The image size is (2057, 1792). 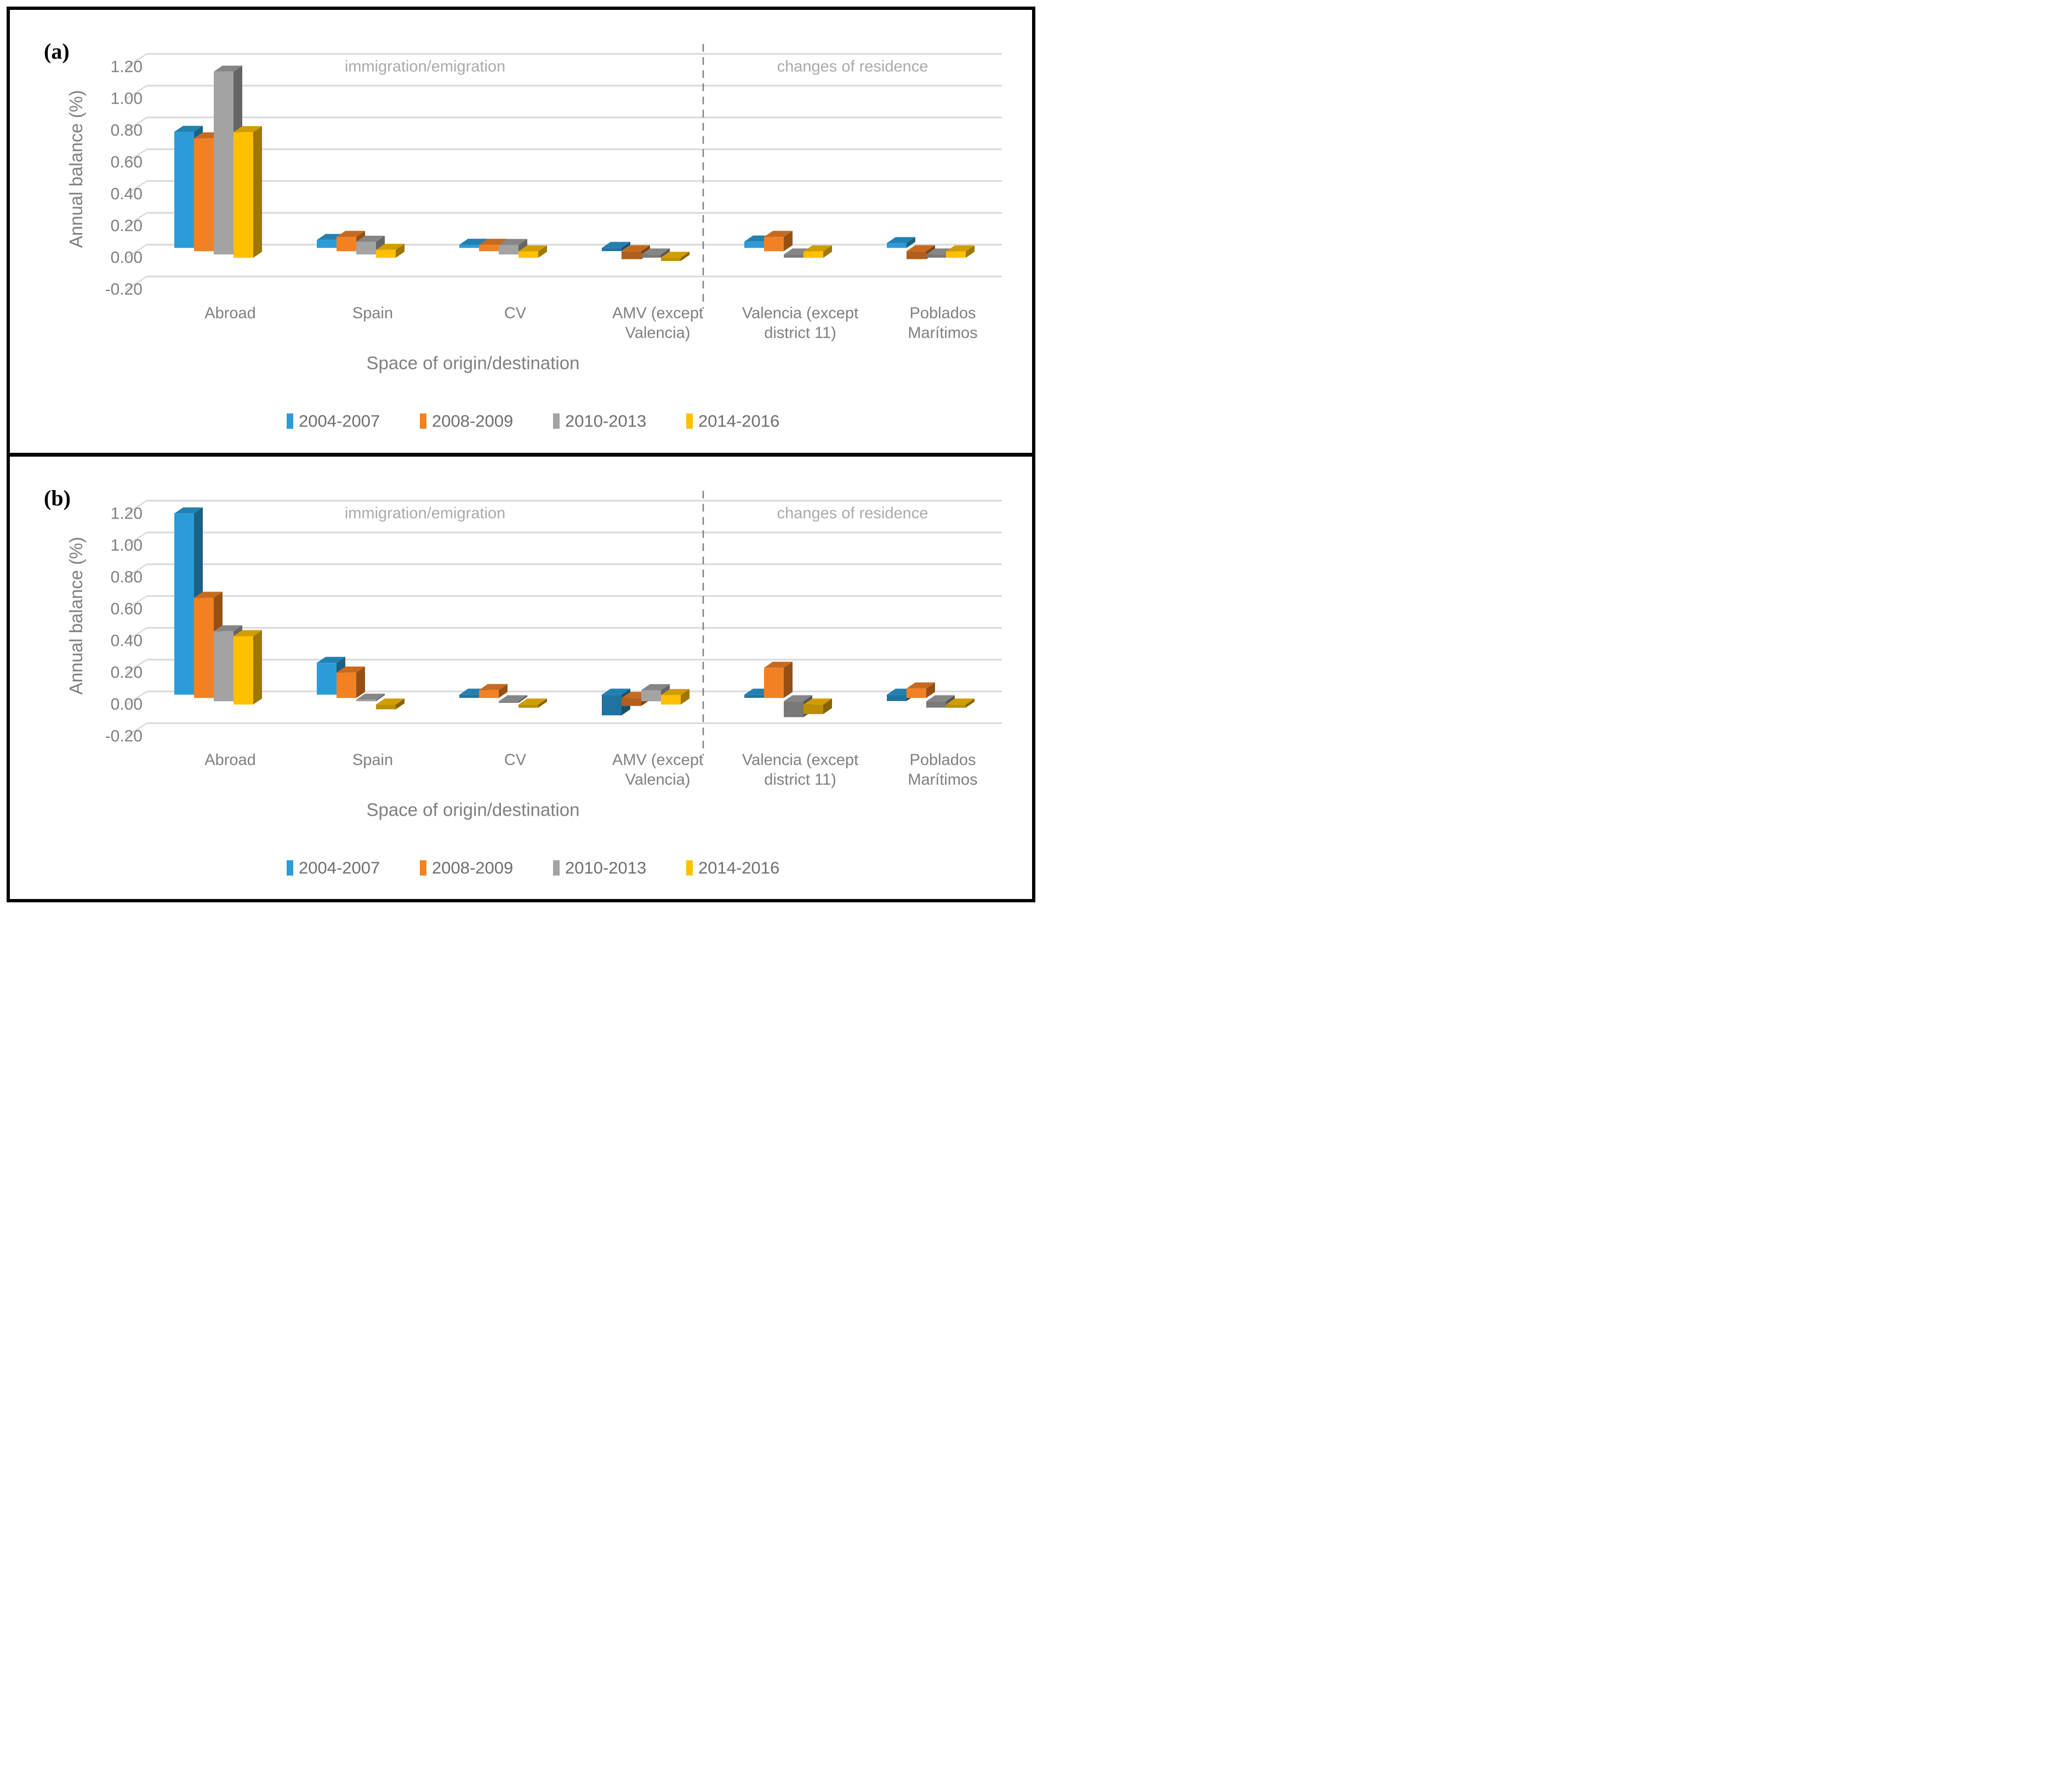 I want to click on panel-divider, so click(x=521, y=454).